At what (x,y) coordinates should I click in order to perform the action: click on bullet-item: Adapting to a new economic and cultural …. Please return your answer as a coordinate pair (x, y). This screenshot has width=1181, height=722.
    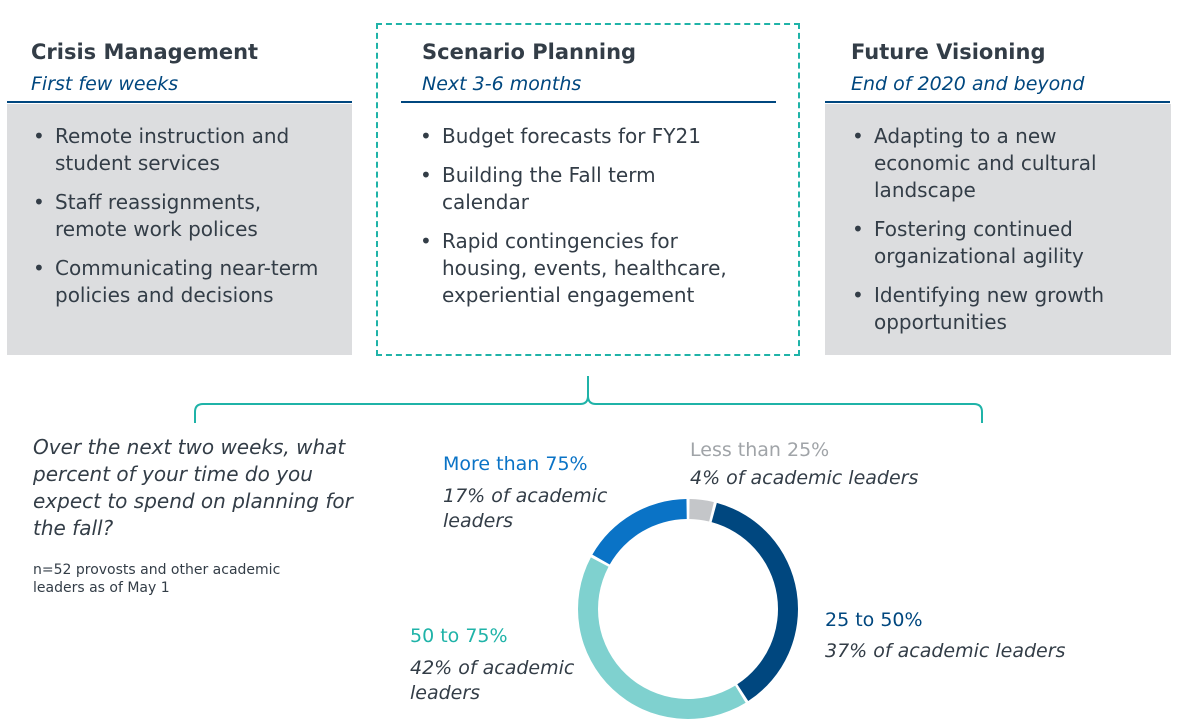
    Looking at the image, I should click on (1000, 163).